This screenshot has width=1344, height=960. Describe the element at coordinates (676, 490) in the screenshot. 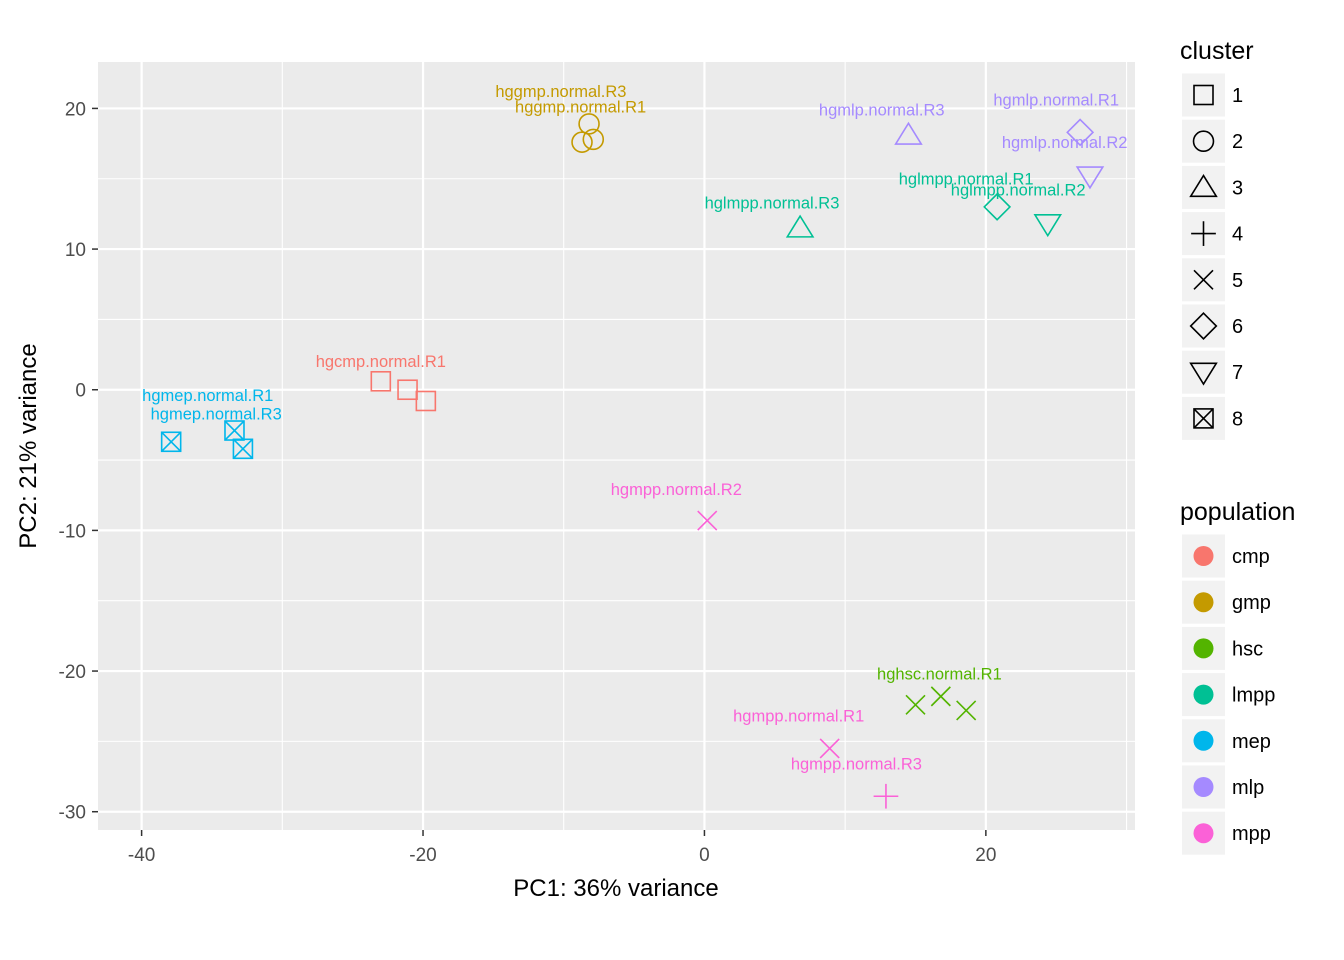

I see `point-annotation: hgmpp.normal.R2` at that location.